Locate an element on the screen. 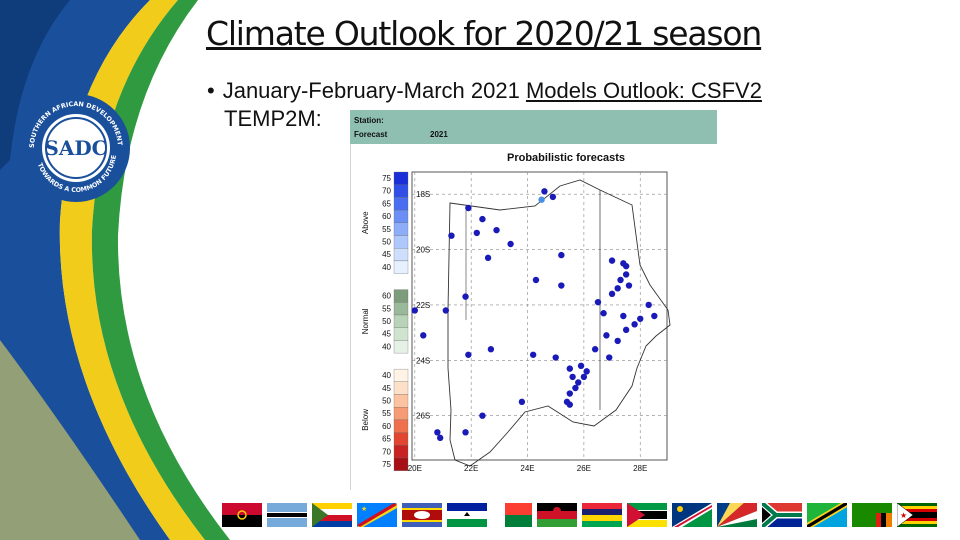 The height and width of the screenshot is (540, 960). x-tick-label: 24E is located at coordinates (527, 468).